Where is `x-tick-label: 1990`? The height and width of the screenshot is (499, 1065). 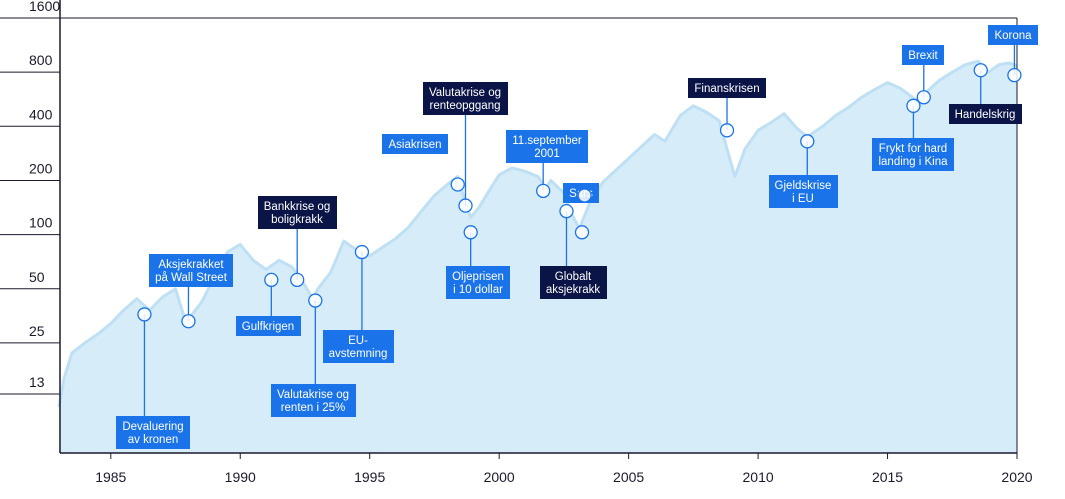
x-tick-label: 1990 is located at coordinates (240, 477).